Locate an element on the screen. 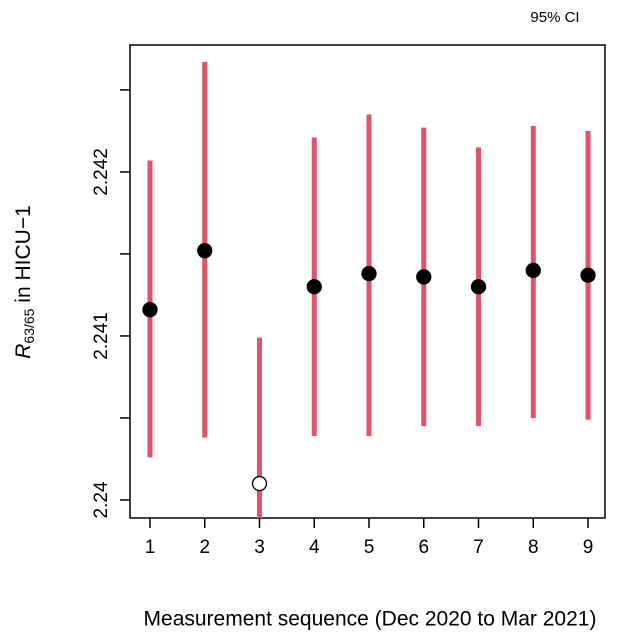 The image size is (638, 635). x-tick-label: 3 is located at coordinates (259, 547).